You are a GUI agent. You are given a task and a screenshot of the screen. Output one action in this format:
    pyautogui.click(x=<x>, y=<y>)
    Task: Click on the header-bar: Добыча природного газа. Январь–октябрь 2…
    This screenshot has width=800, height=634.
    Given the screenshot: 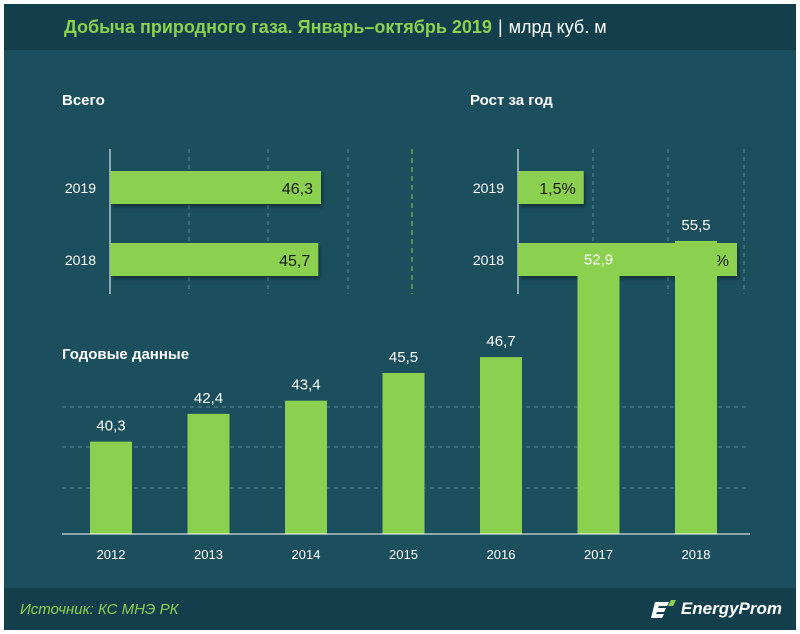 What is the action you would take?
    pyautogui.click(x=400, y=27)
    